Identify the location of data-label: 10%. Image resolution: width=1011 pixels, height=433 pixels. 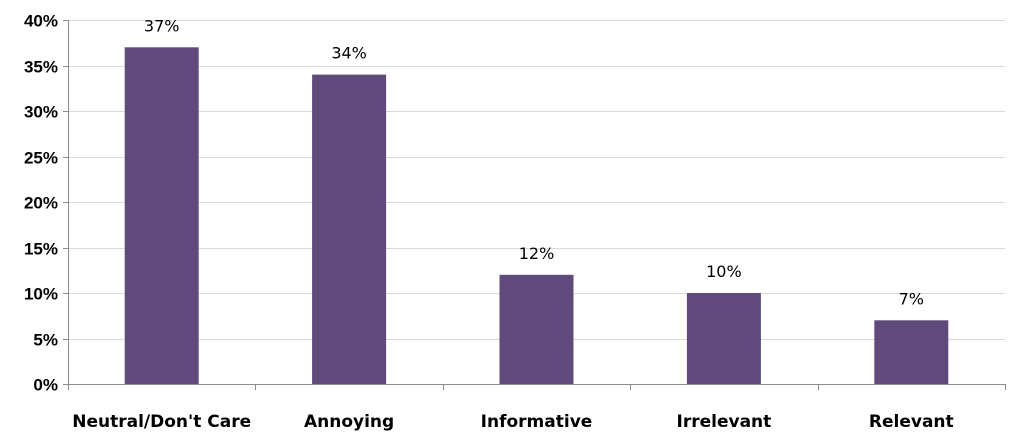
(724, 271).